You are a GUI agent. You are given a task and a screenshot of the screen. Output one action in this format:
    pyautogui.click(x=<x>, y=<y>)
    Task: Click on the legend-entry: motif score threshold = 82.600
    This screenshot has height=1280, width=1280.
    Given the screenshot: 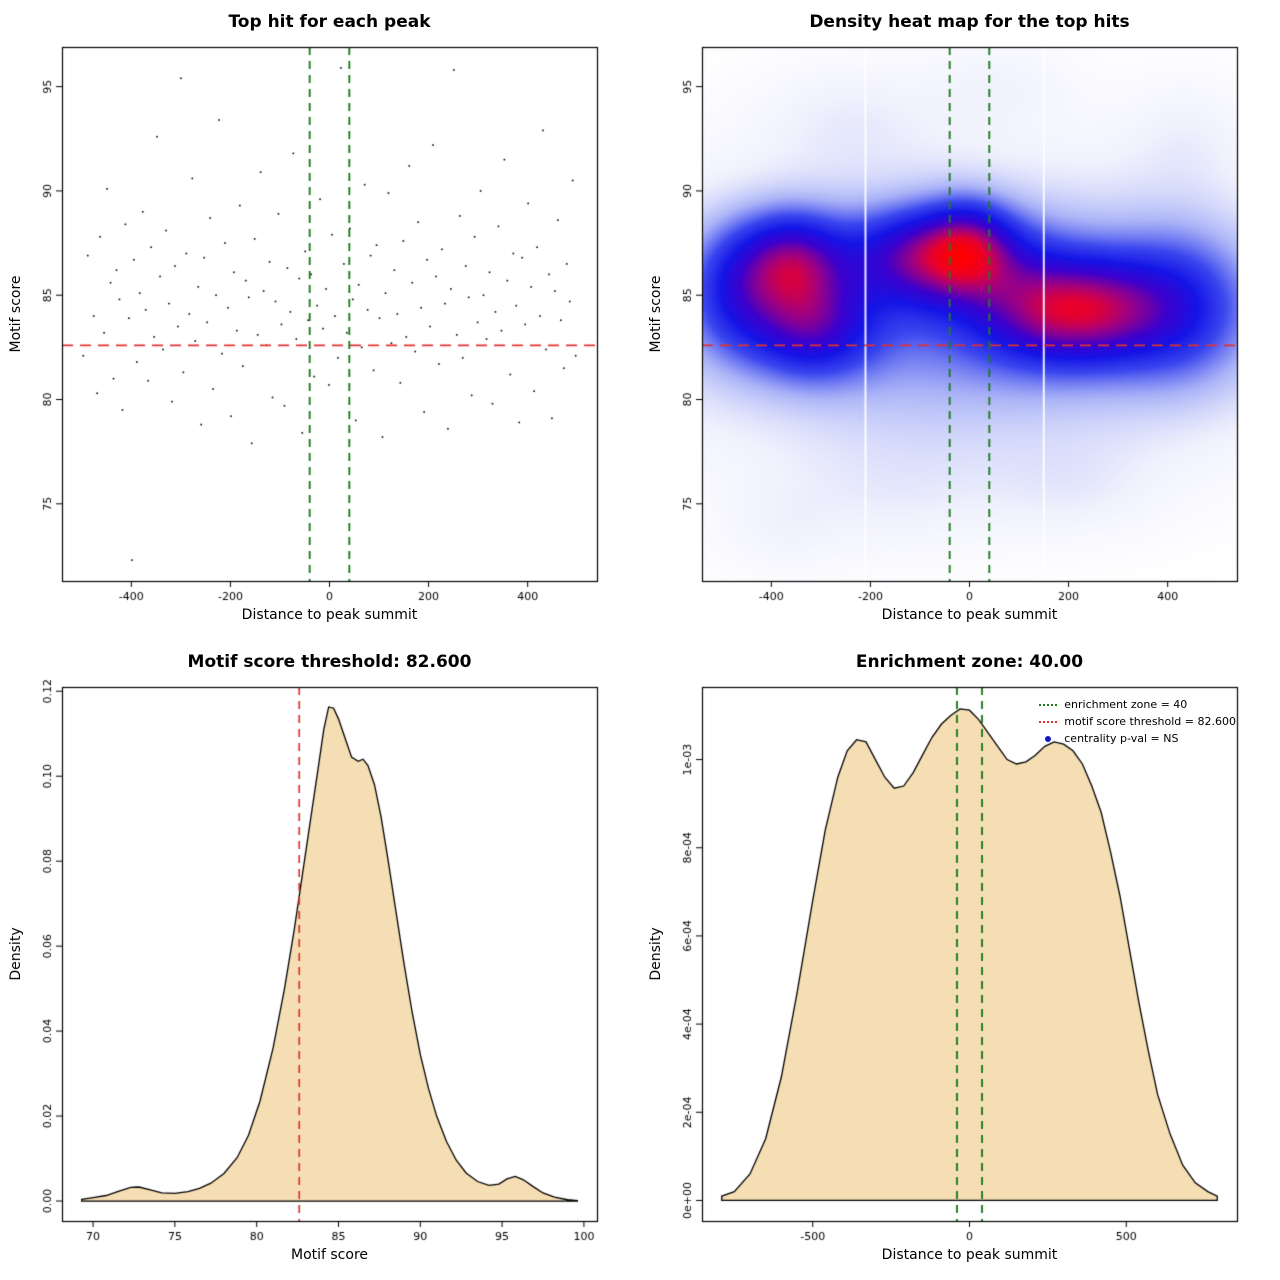 What is the action you would take?
    pyautogui.click(x=1137, y=721)
    